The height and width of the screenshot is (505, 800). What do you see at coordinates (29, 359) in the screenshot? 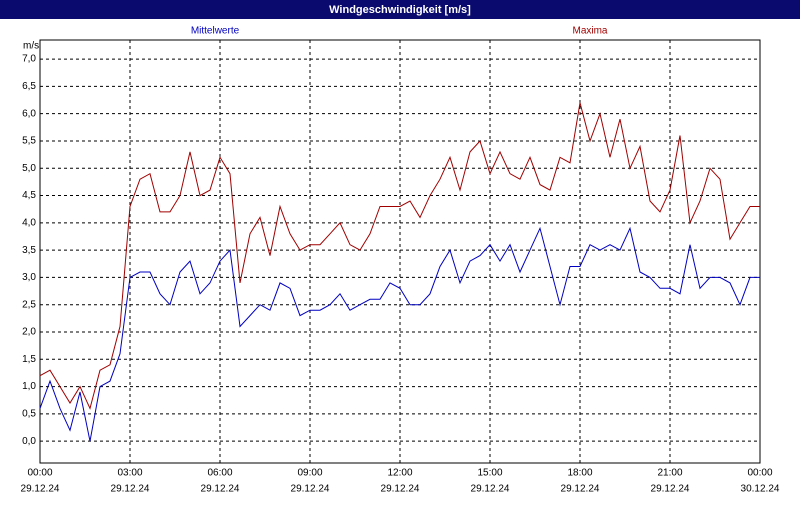
I see `y-tick-label: 1,5` at bounding box center [29, 359].